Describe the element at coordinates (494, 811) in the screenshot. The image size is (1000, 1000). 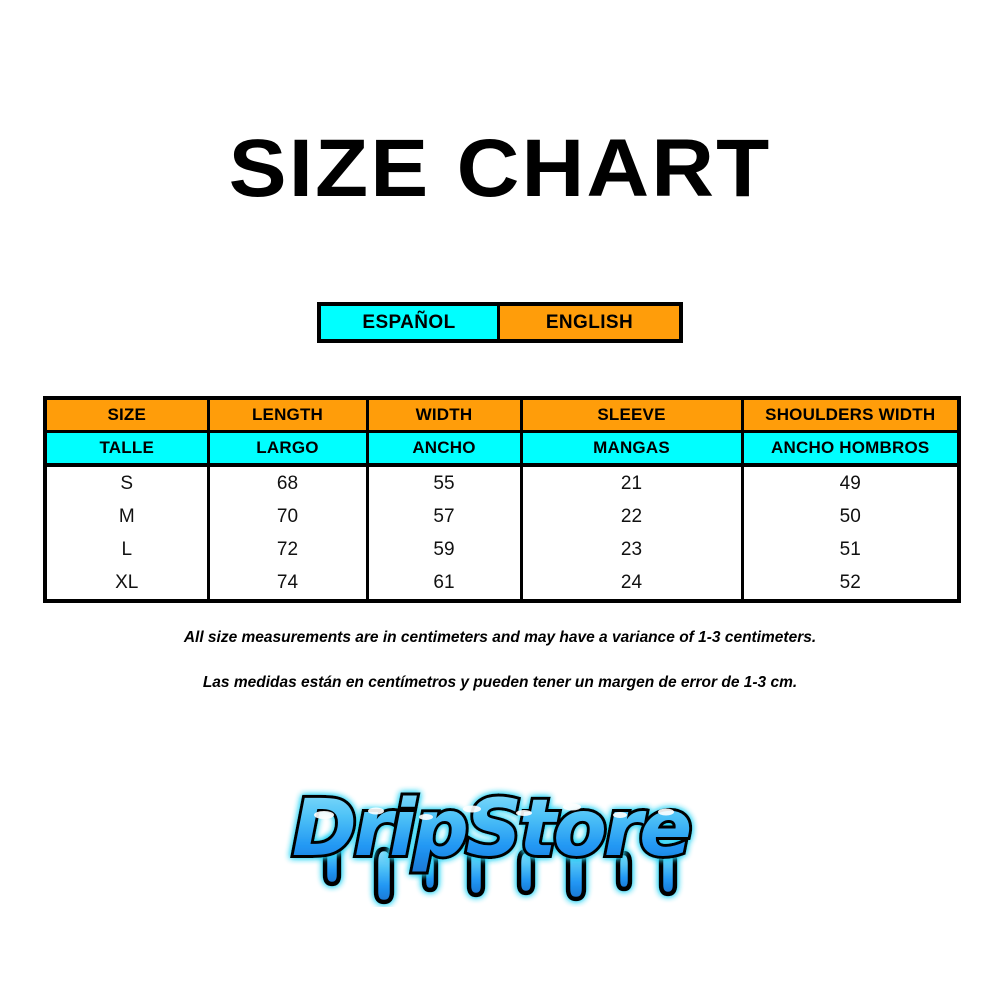
I see `logo-highlights` at that location.